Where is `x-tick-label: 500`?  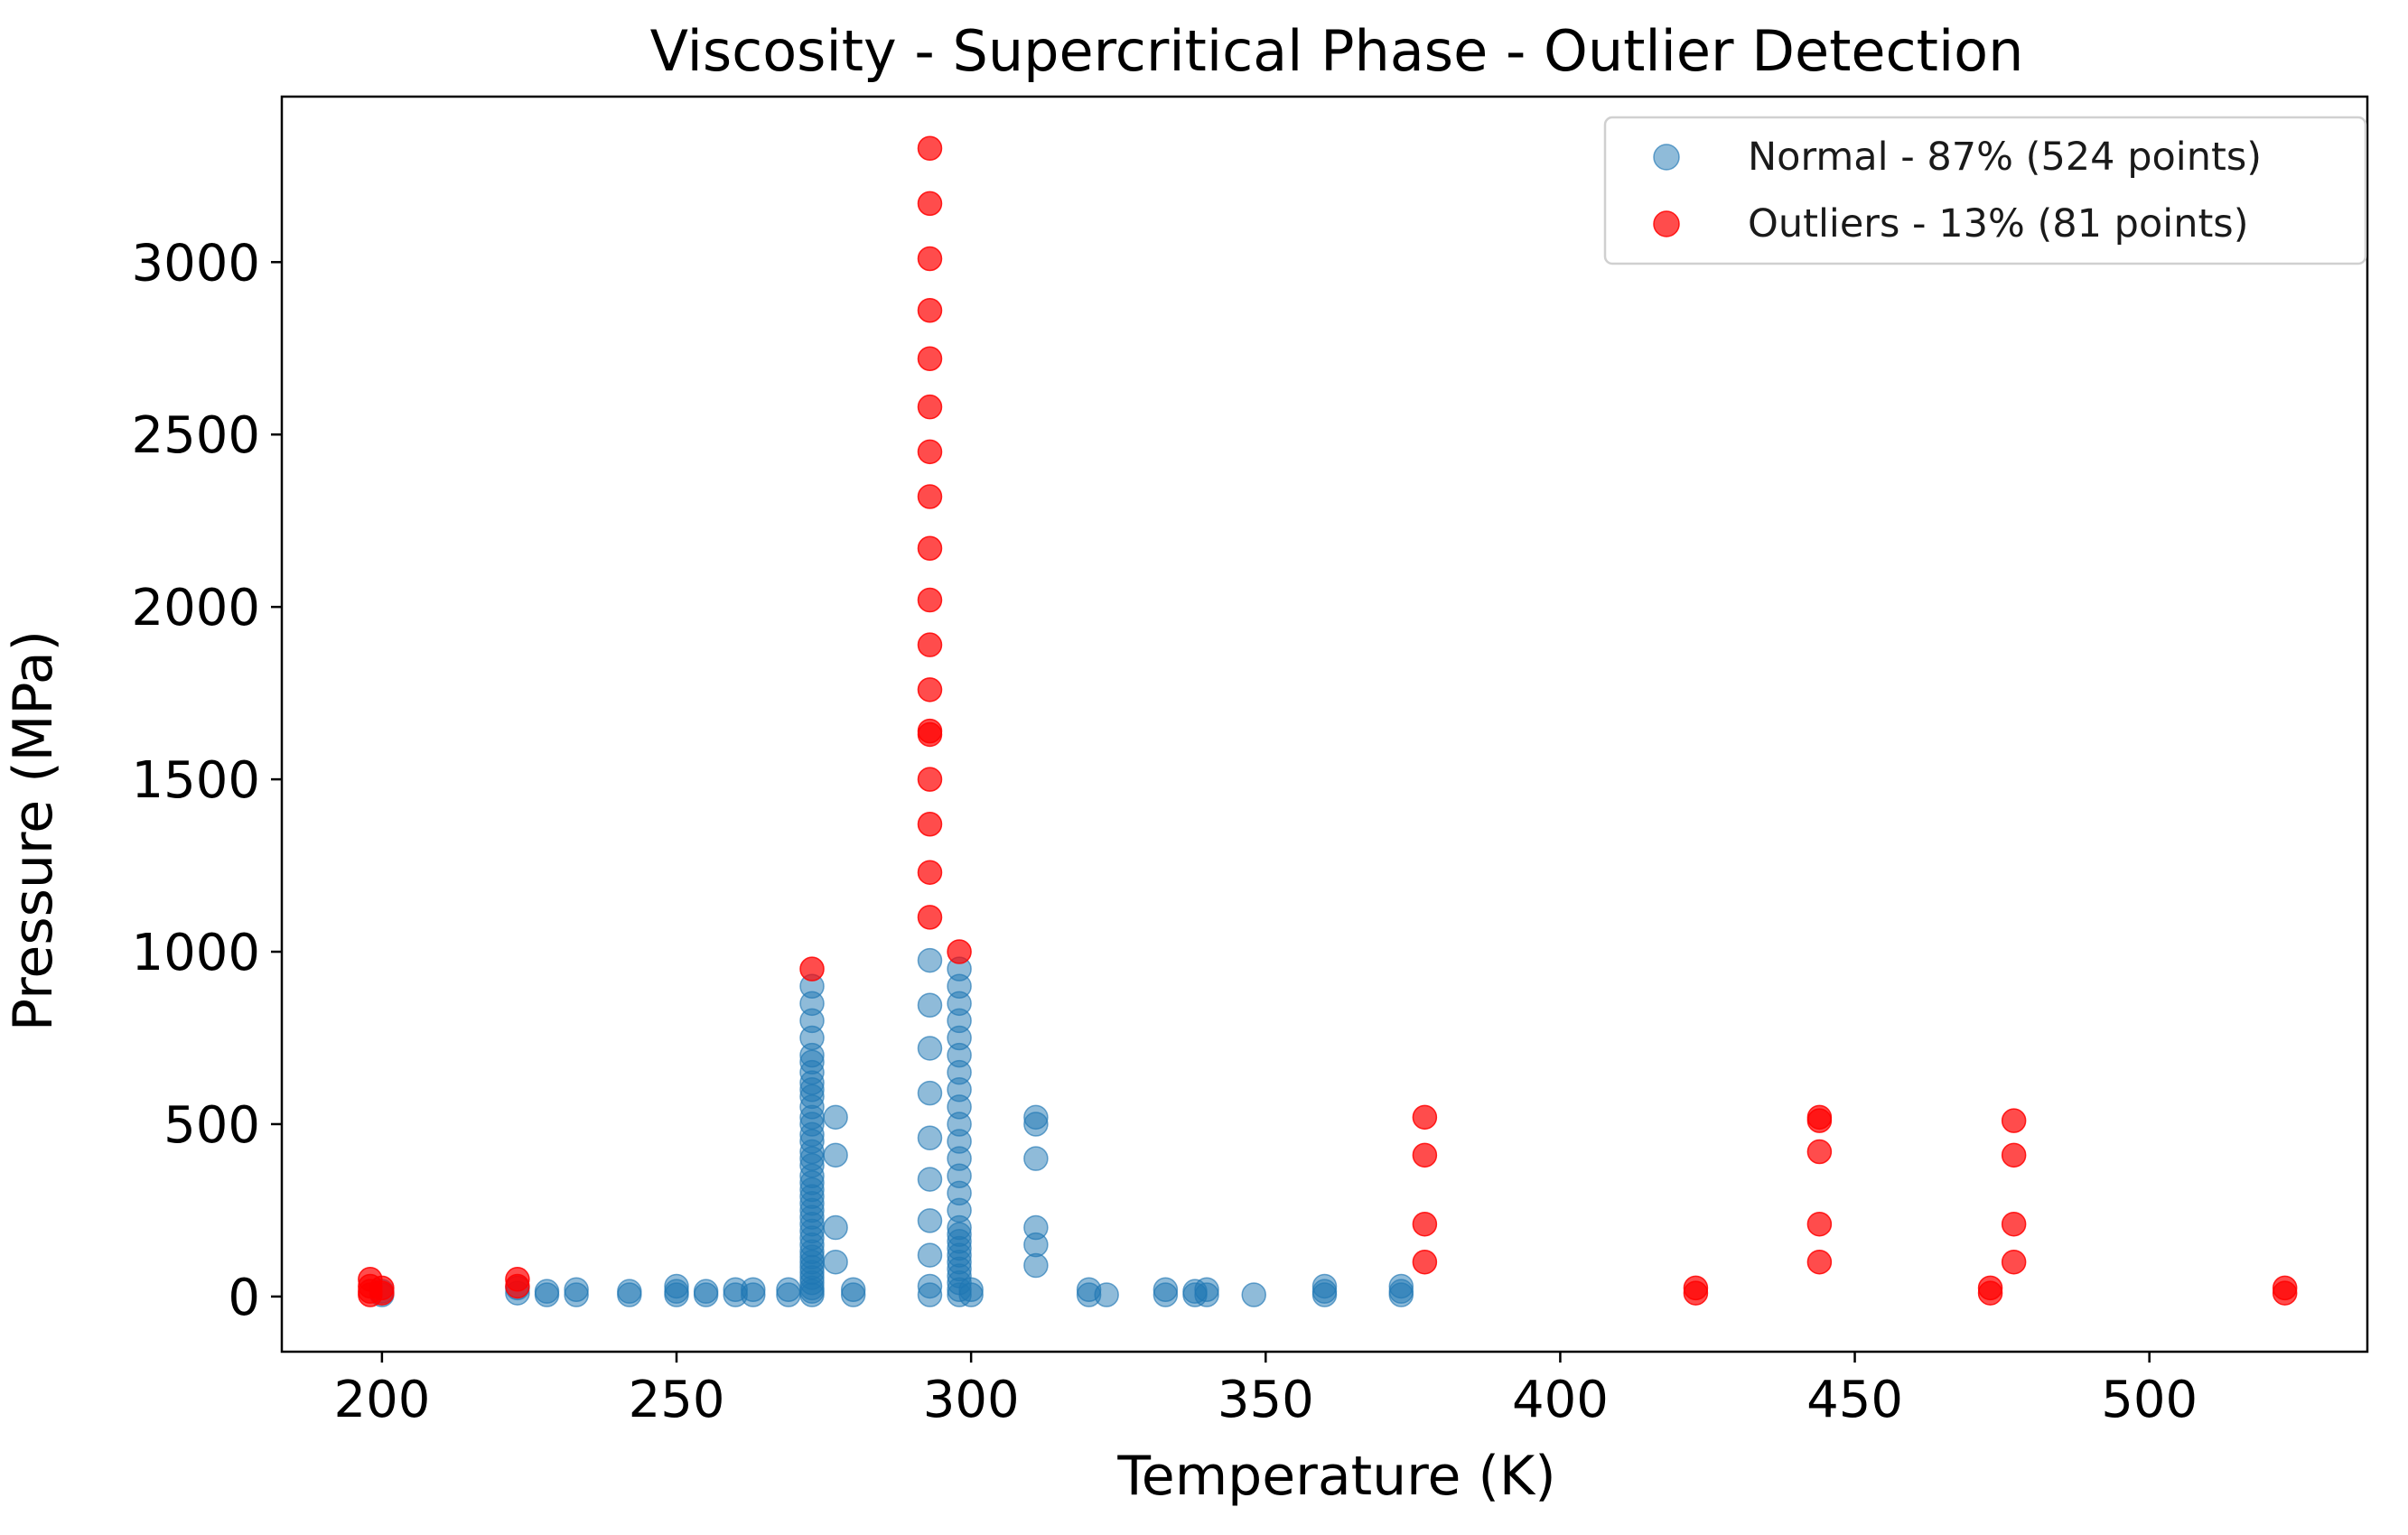
x-tick-label: 500 is located at coordinates (2149, 1400).